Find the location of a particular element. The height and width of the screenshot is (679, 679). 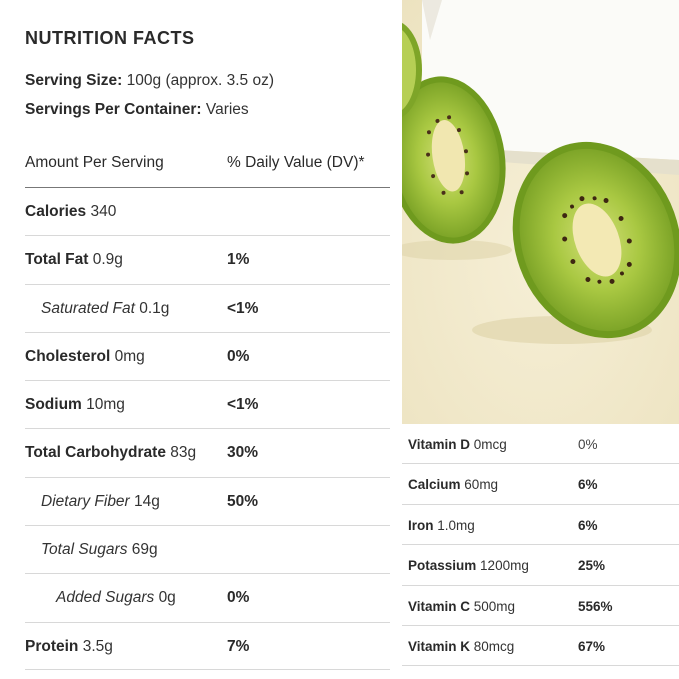

vitamin-name: Potassium is located at coordinates (442, 566).